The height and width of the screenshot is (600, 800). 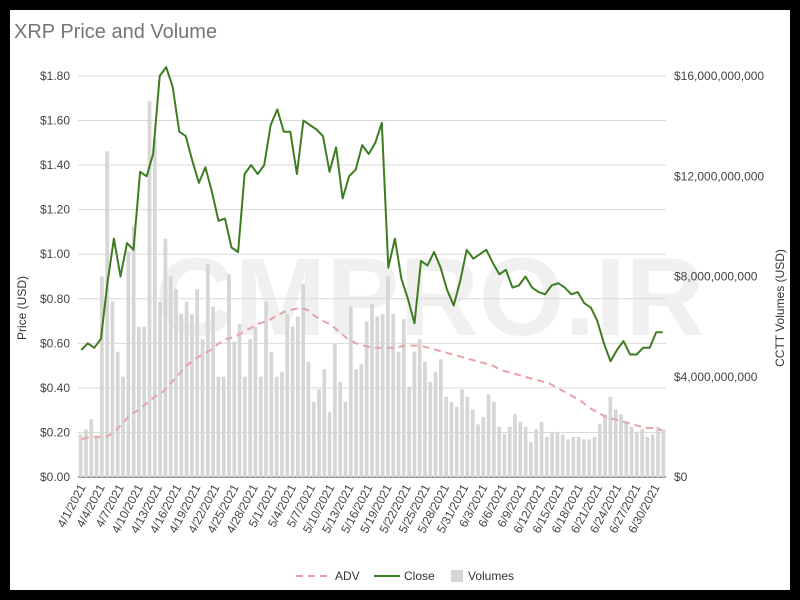 What do you see at coordinates (55, 432) in the screenshot?
I see `left-tick-label: $0.20` at bounding box center [55, 432].